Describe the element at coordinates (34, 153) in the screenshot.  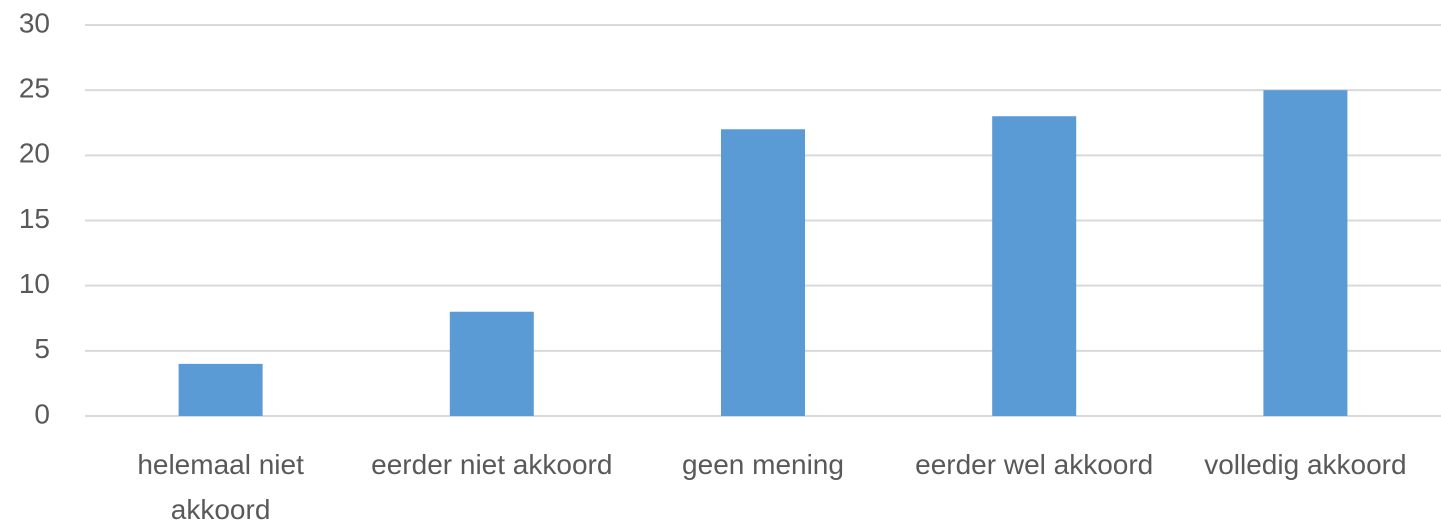
I see `y-tick-label: 20` at that location.